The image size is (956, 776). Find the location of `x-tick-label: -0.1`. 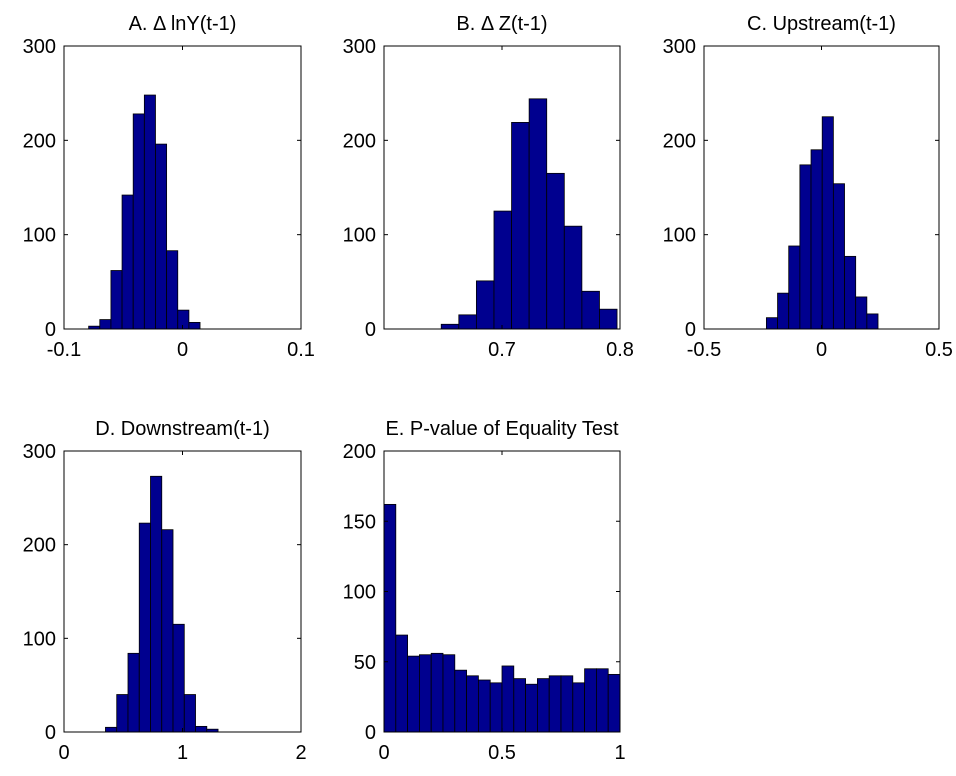

x-tick-label: -0.1 is located at coordinates (64, 350).